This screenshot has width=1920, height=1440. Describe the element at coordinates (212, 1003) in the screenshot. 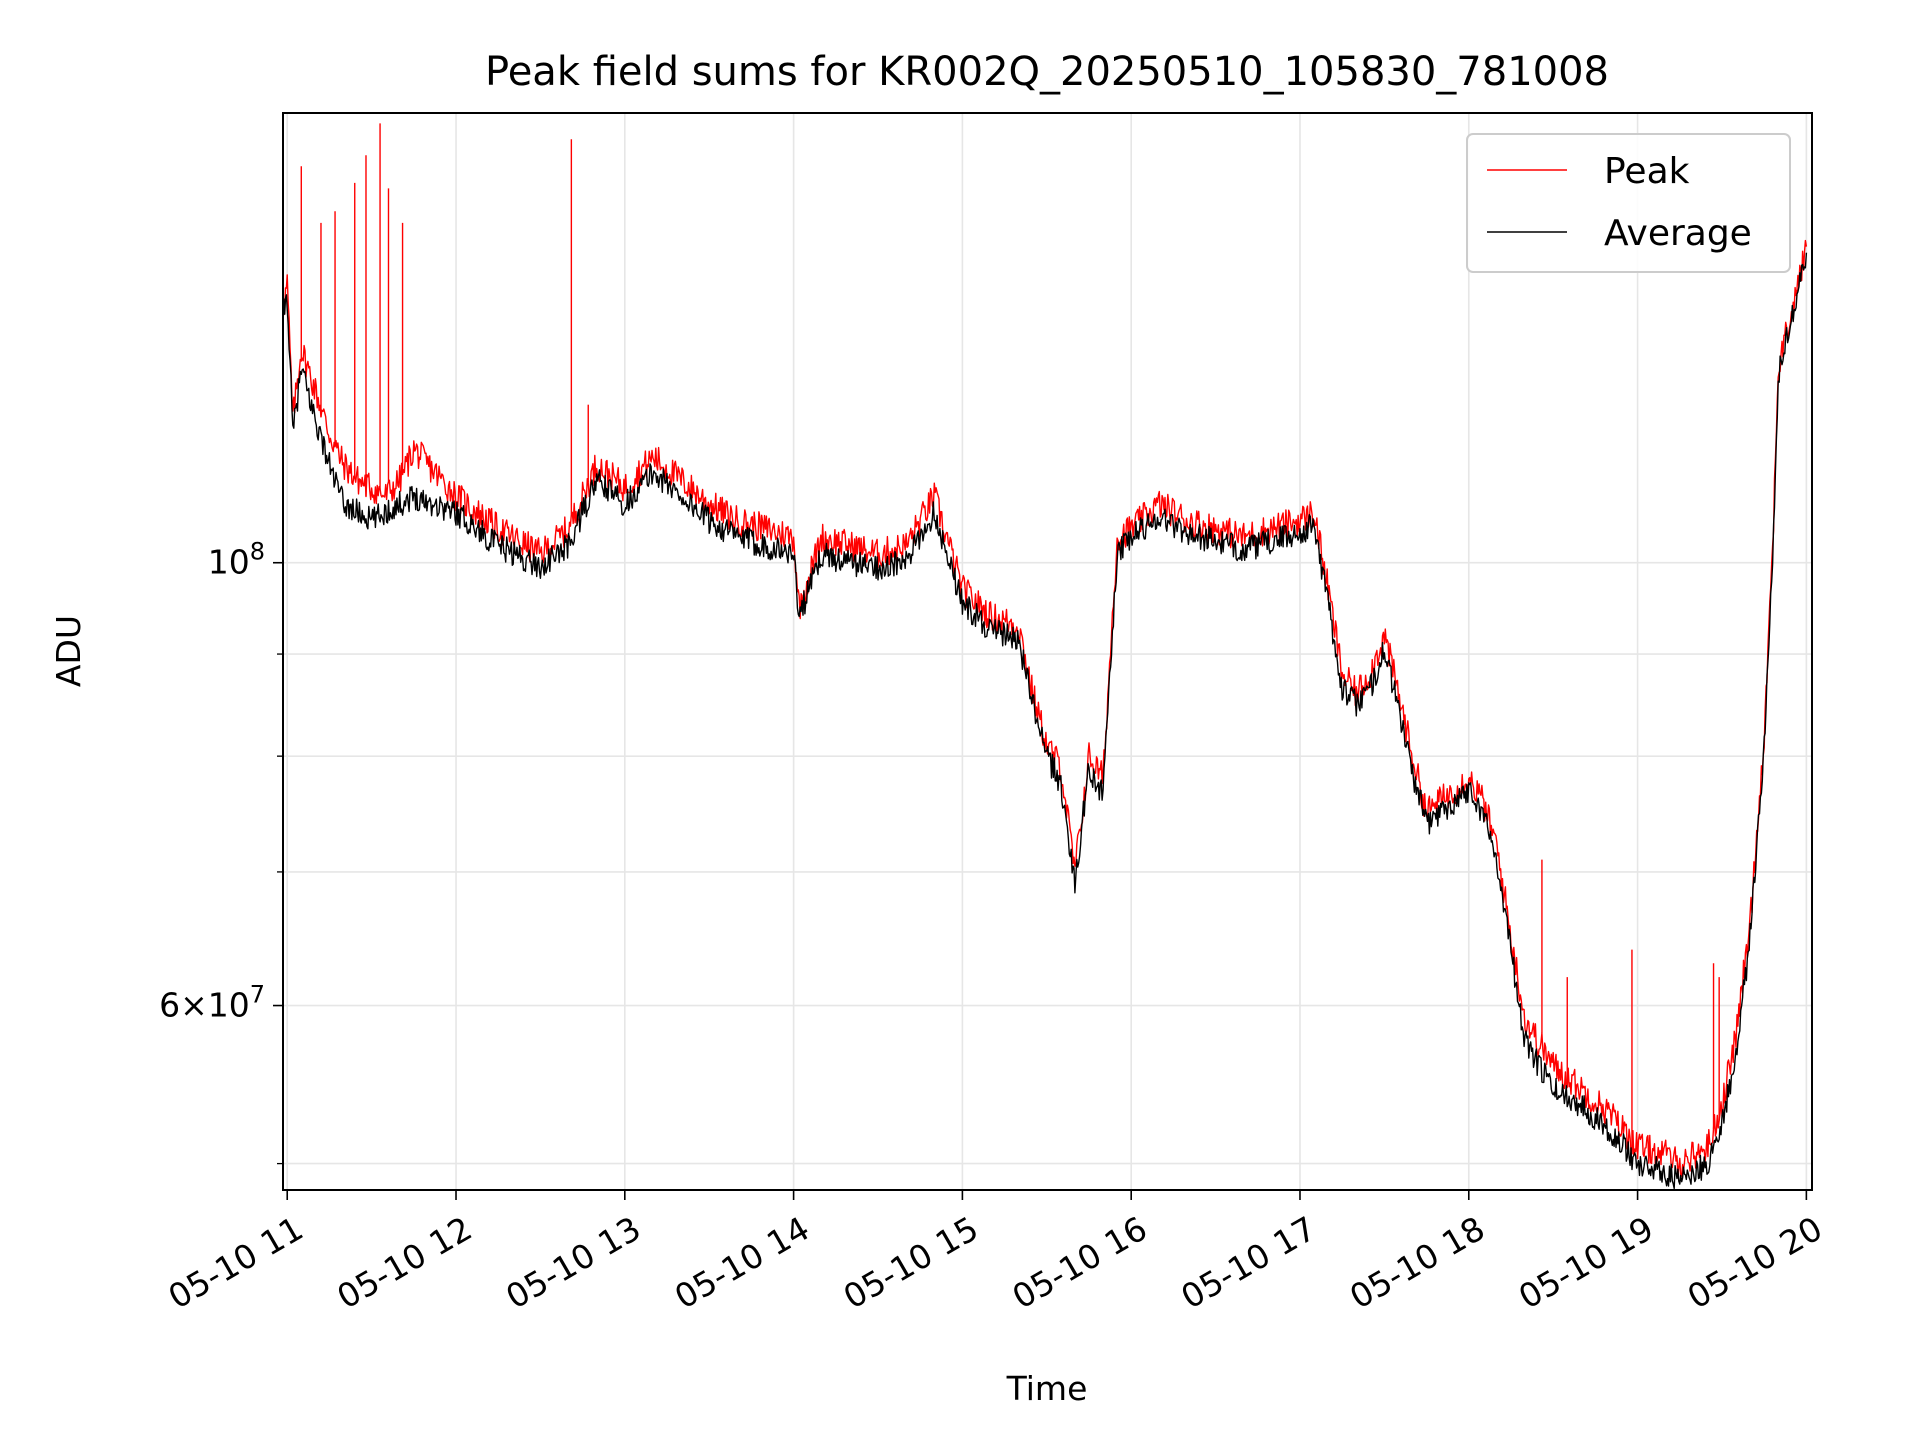

I see `y-tick-label: 6×107` at that location.